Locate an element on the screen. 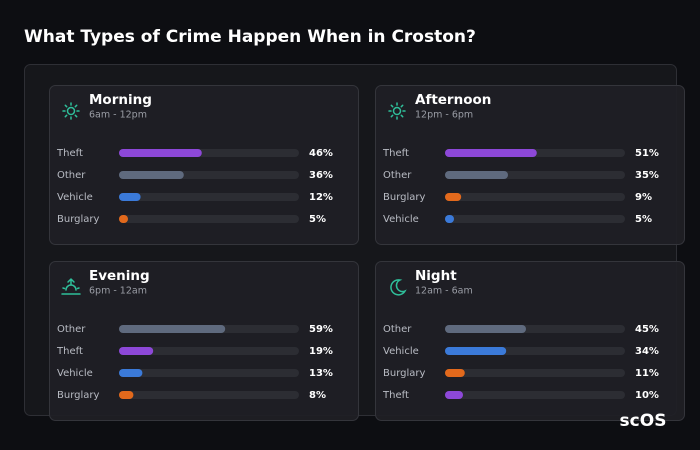 The width and height of the screenshot is (700, 450). panel-subtitle: 6am - 12pm is located at coordinates (118, 115).